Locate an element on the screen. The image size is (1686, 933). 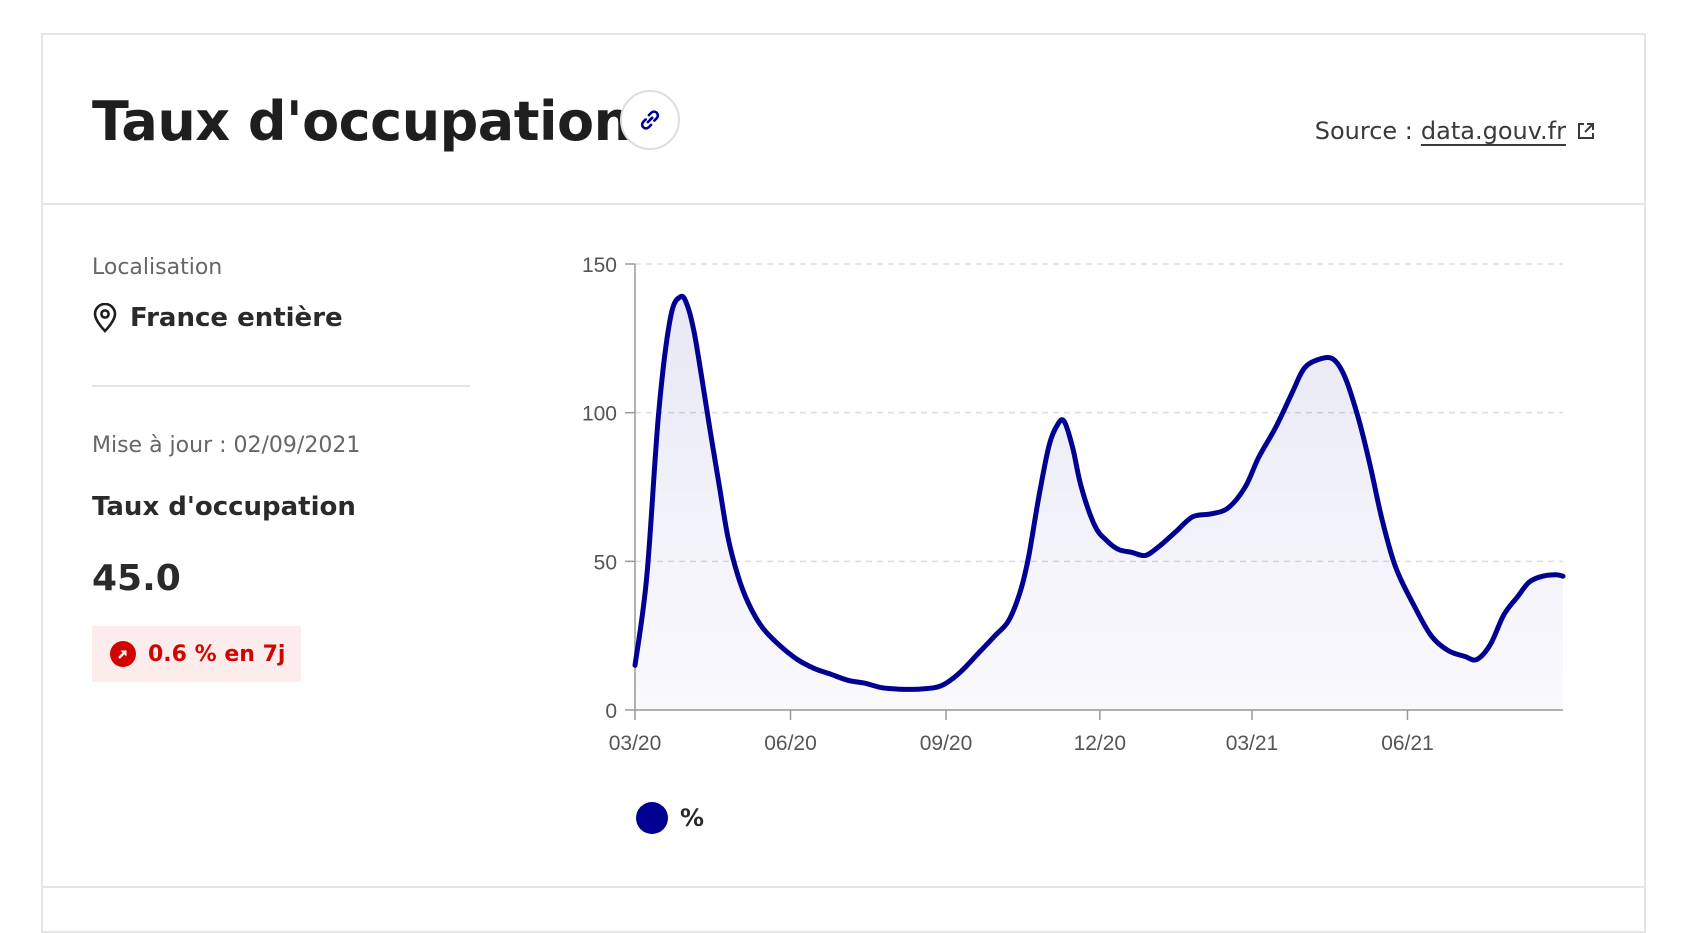
source-link: data.gouv.fr is located at coordinates (1508, 131).